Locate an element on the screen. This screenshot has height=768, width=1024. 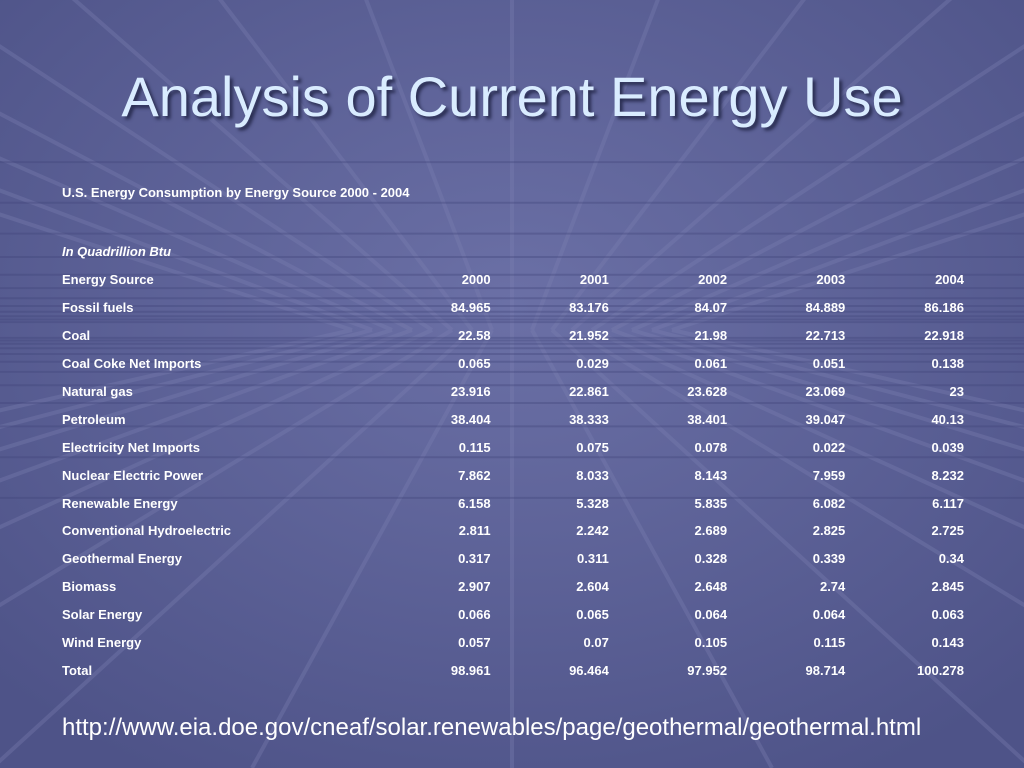
header-year: 2002 is located at coordinates (713, 280).